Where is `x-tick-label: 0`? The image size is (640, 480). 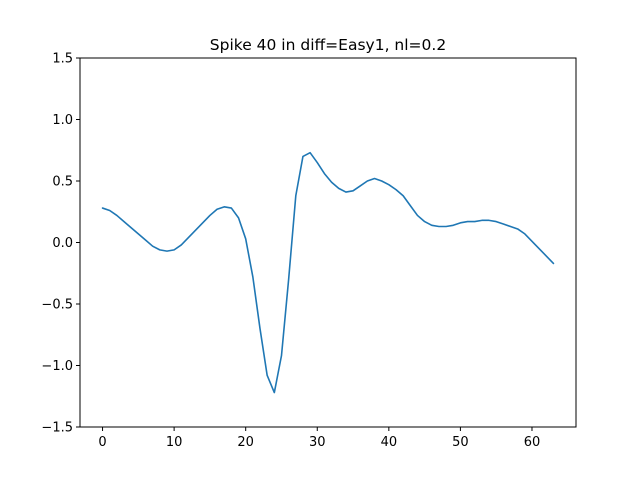
x-tick-label: 0 is located at coordinates (102, 442).